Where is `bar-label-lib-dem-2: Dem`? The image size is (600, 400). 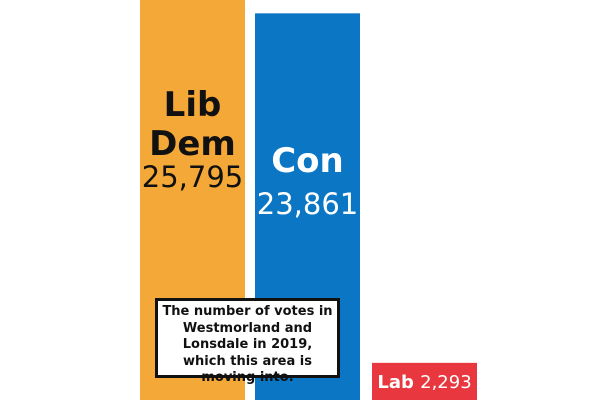 bar-label-lib-dem-2: Dem is located at coordinates (192, 144).